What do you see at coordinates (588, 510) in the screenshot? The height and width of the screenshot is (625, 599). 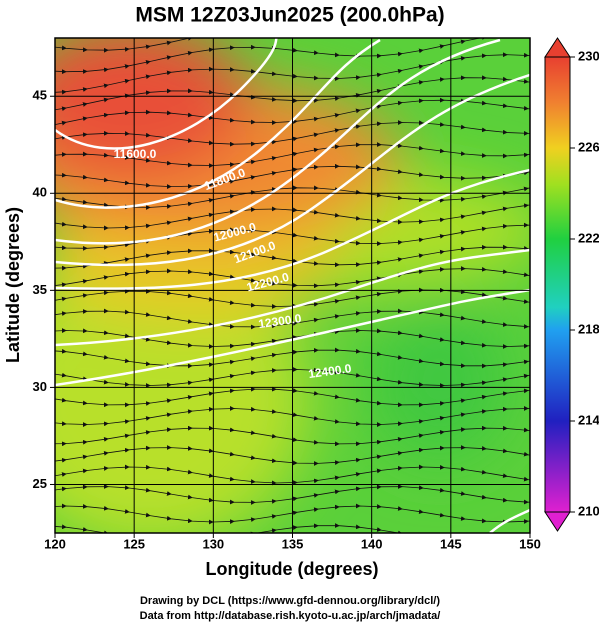 I see `colorbar-tick-label: 210` at bounding box center [588, 510].